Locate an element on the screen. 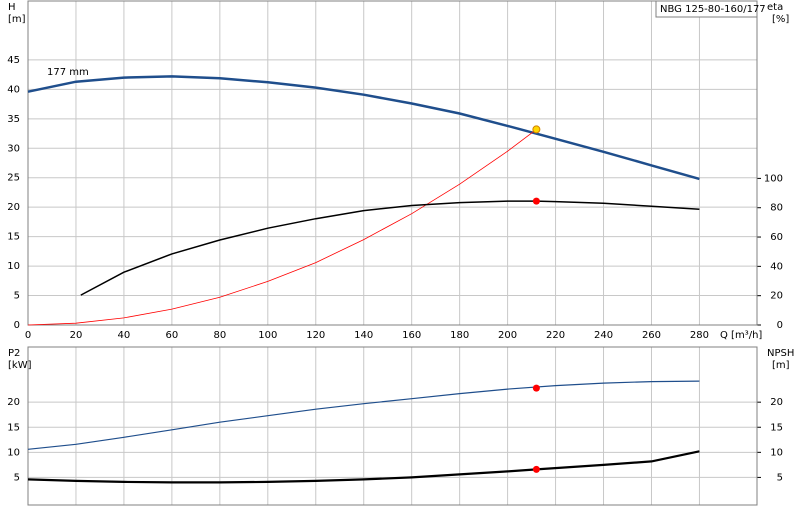 This screenshot has width=800, height=520. x-tick-label: 0 is located at coordinates (28, 335).